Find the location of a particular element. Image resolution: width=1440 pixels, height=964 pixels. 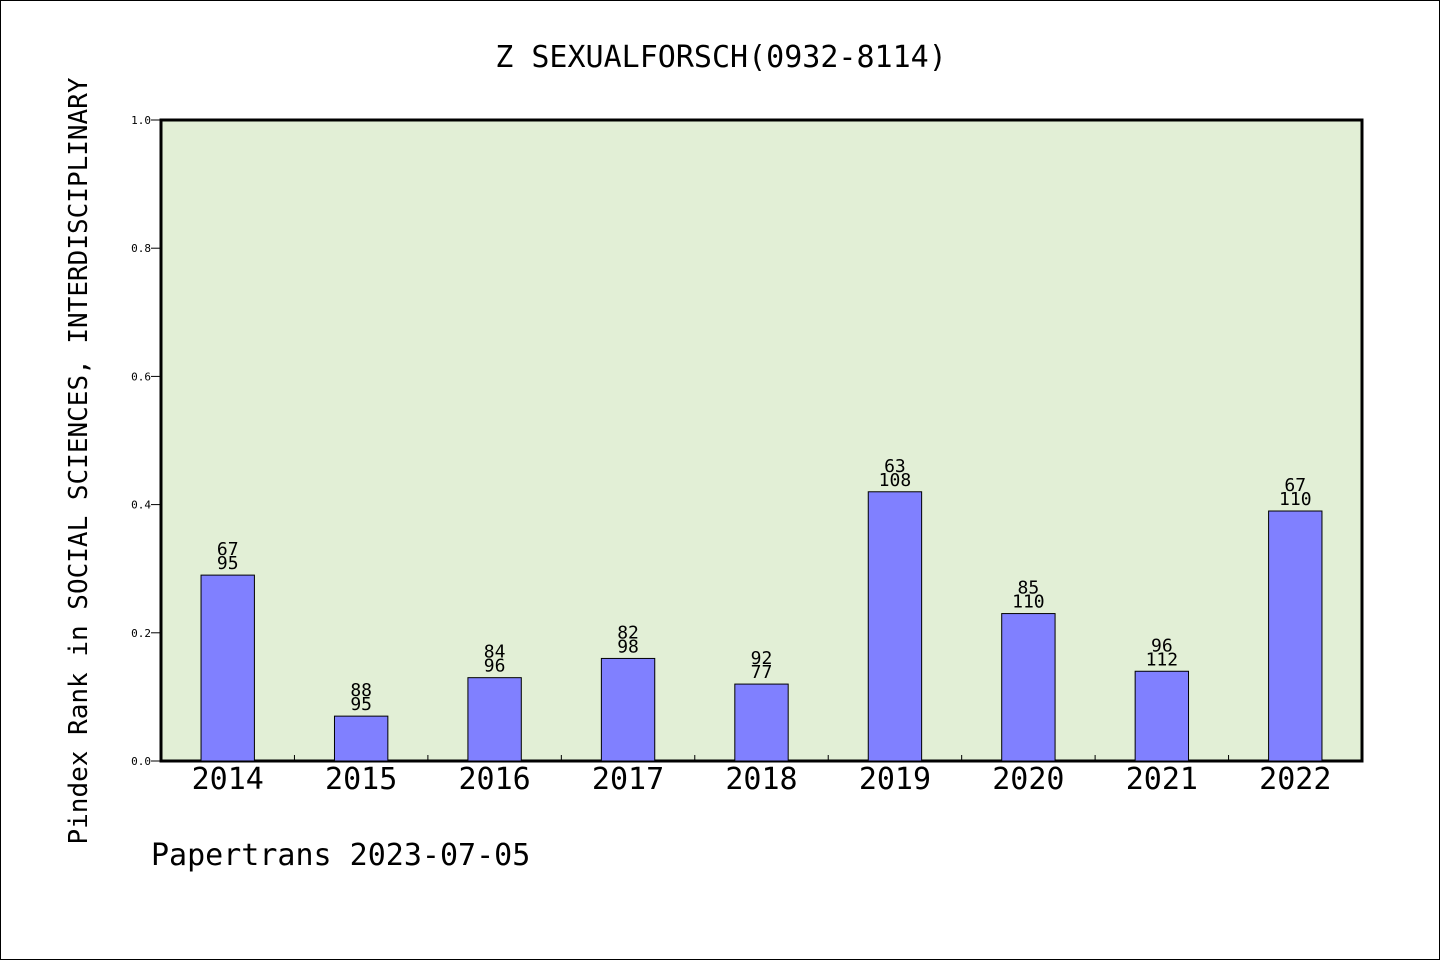

x-tick-label: 2014 is located at coordinates (228, 779).